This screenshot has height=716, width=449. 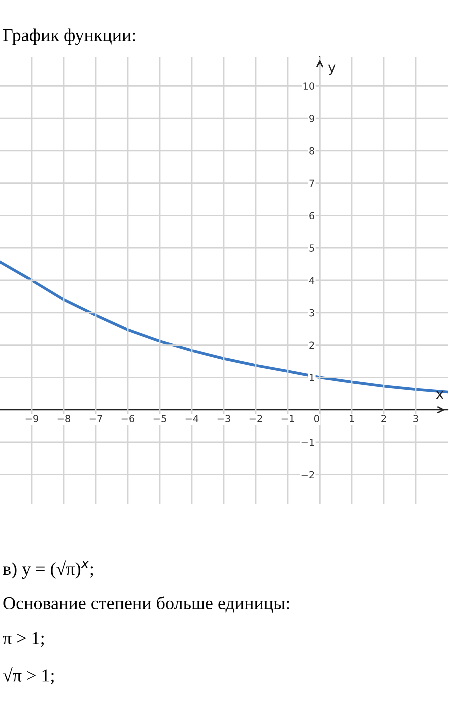 I want to click on x-tick-label: −2, so click(x=256, y=418).